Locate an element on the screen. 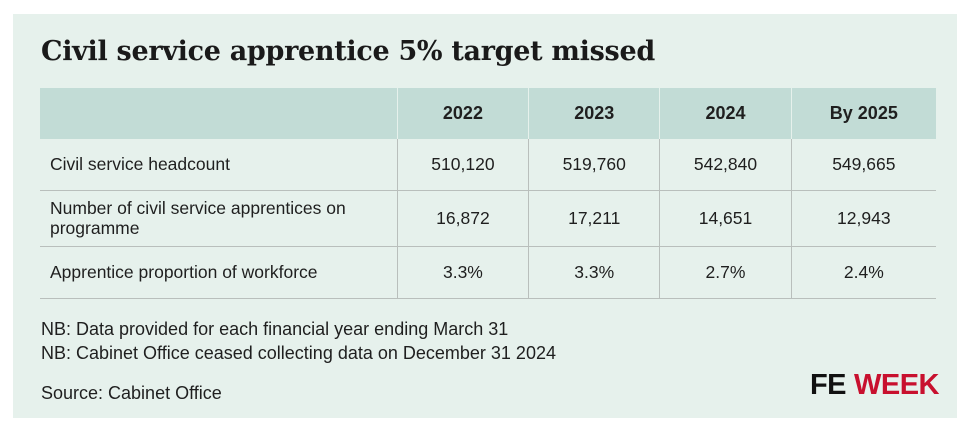 The image size is (970, 431). table-cell: 542,840 is located at coordinates (725, 165).